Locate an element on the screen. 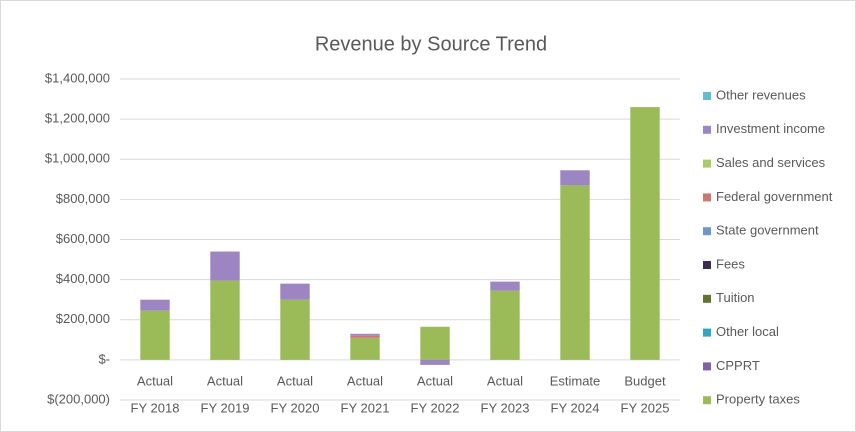 The image size is (856, 432). x-tick-label: FY 2024 is located at coordinates (575, 407).